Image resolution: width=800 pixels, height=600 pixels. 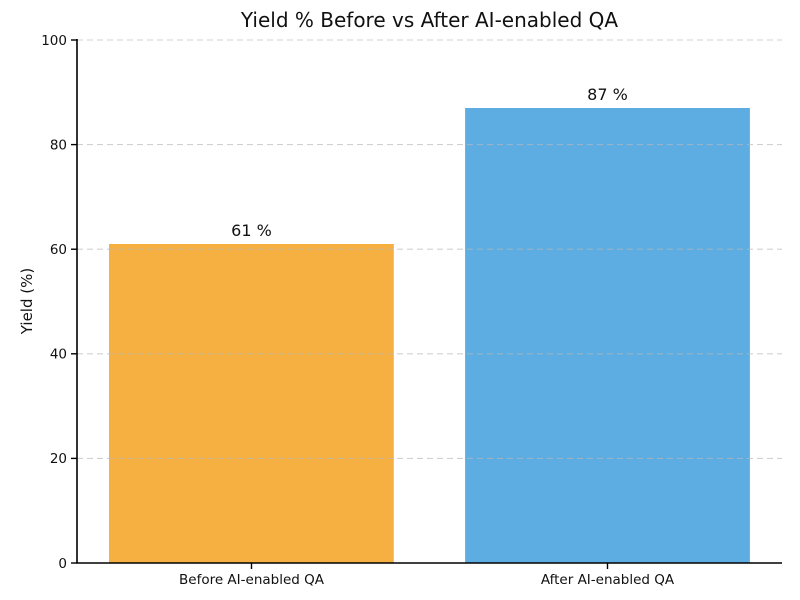 I want to click on chart-title: Yield % Before vs After AI-enabled QA, so click(x=429, y=20).